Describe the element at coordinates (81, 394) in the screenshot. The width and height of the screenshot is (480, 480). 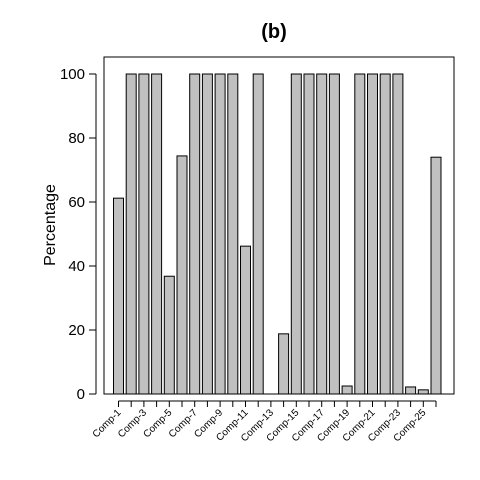
I see `y-tick-label: 0` at that location.